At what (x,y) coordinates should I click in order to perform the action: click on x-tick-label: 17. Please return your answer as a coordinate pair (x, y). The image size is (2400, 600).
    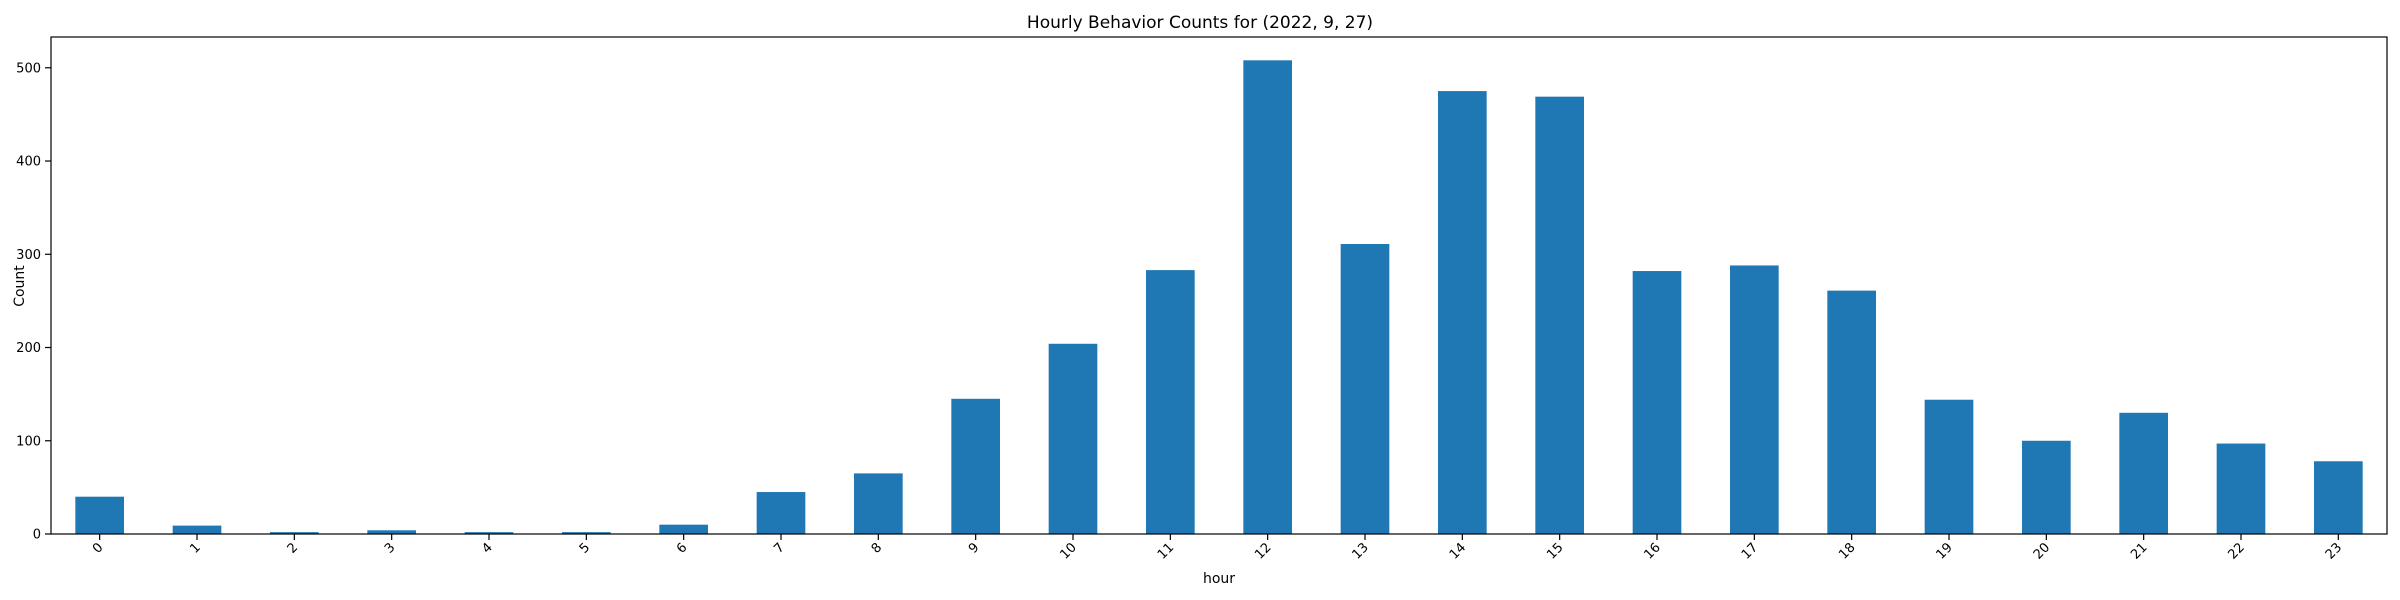
    Looking at the image, I should click on (1750, 551).